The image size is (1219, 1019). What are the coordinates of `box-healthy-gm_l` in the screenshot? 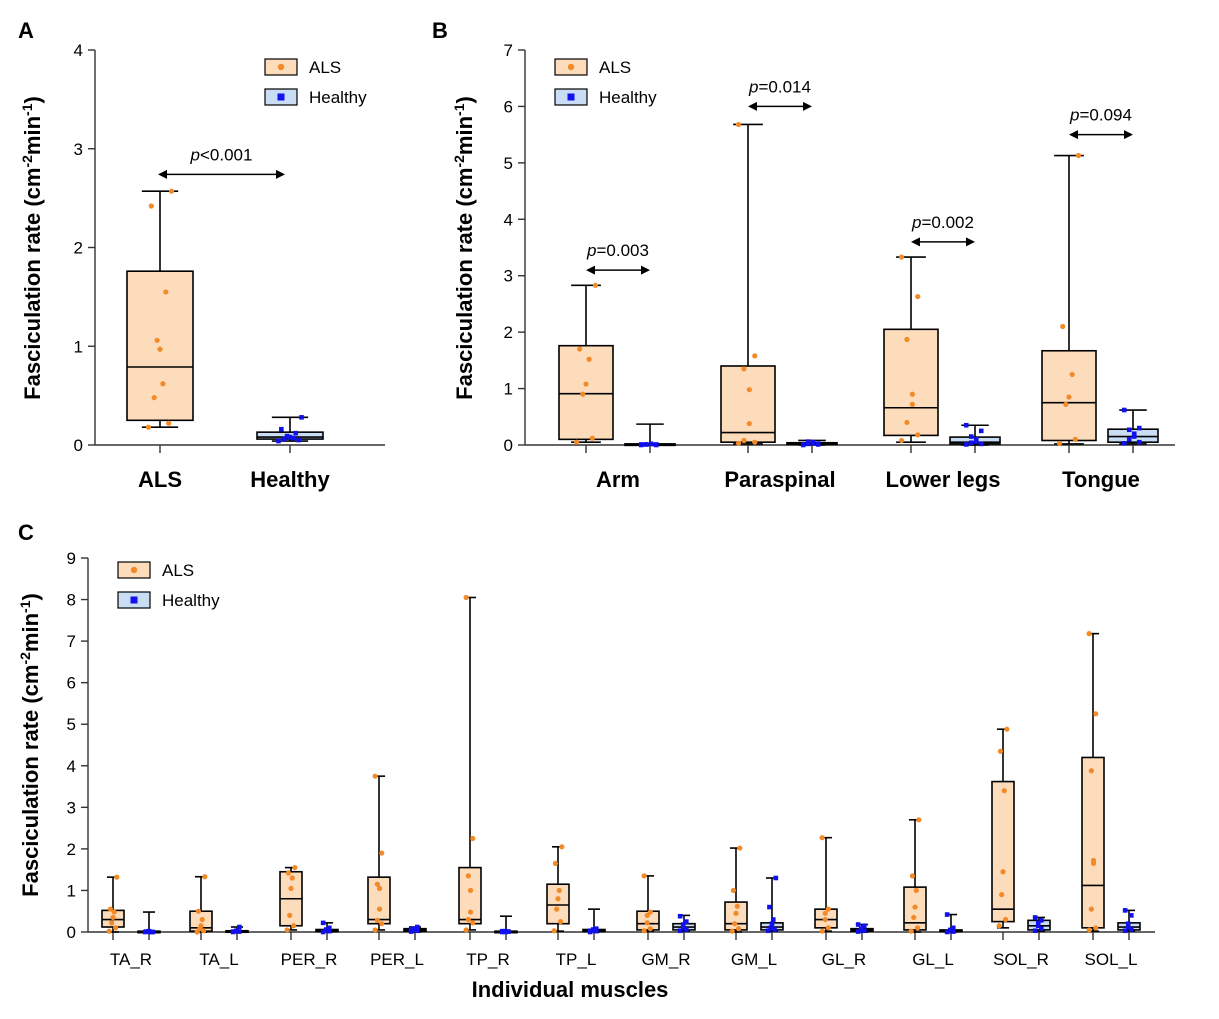 It's located at (772, 904).